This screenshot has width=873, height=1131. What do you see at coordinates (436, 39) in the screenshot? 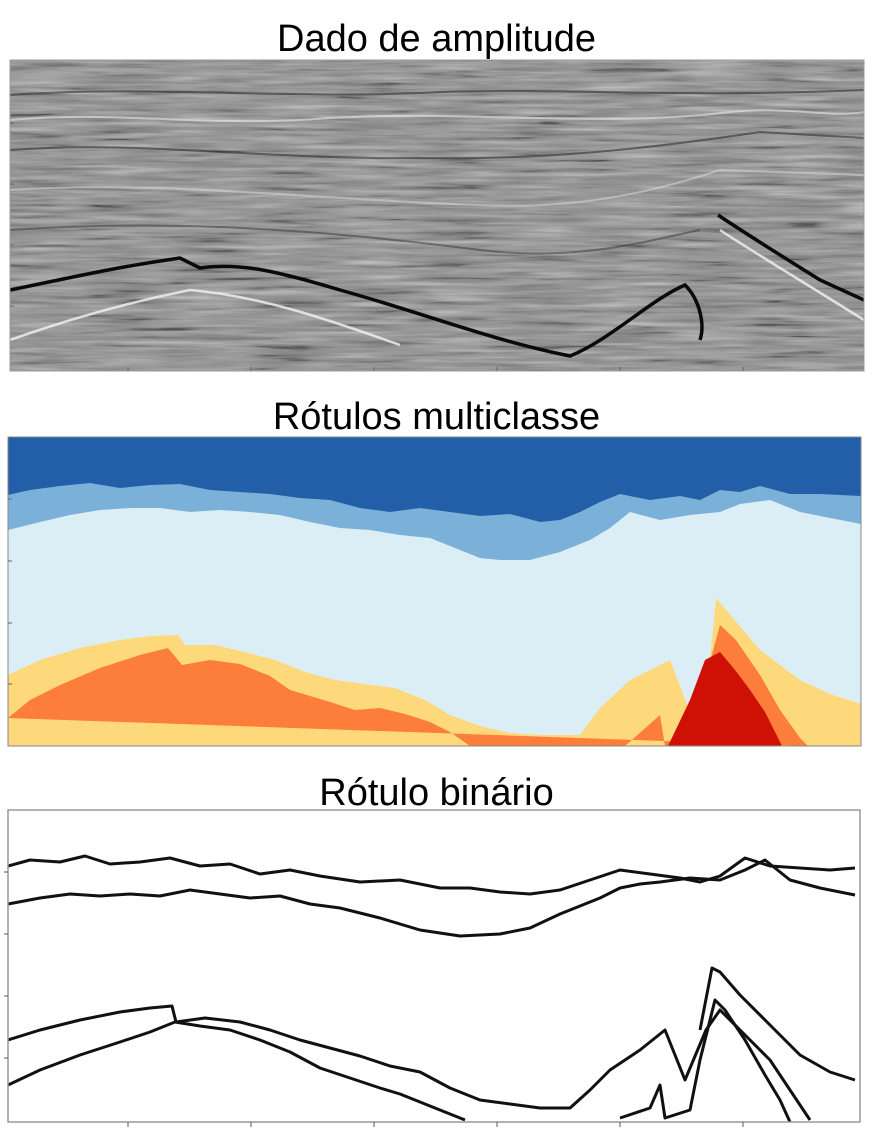
I see `panel-title-amplitude: Dado de amplitude` at bounding box center [436, 39].